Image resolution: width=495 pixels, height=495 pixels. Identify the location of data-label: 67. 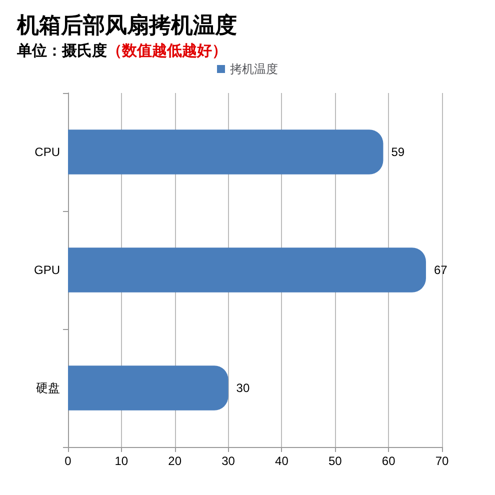
(441, 270).